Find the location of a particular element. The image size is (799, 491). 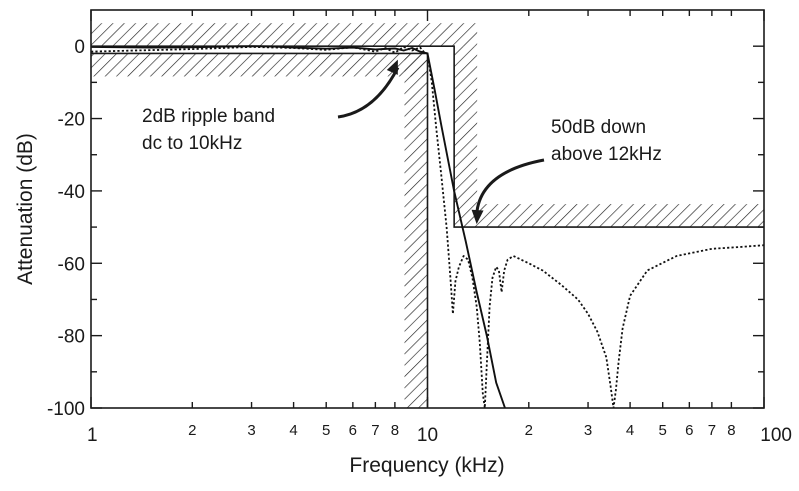

y-tick-label: -60 is located at coordinates (71, 264).